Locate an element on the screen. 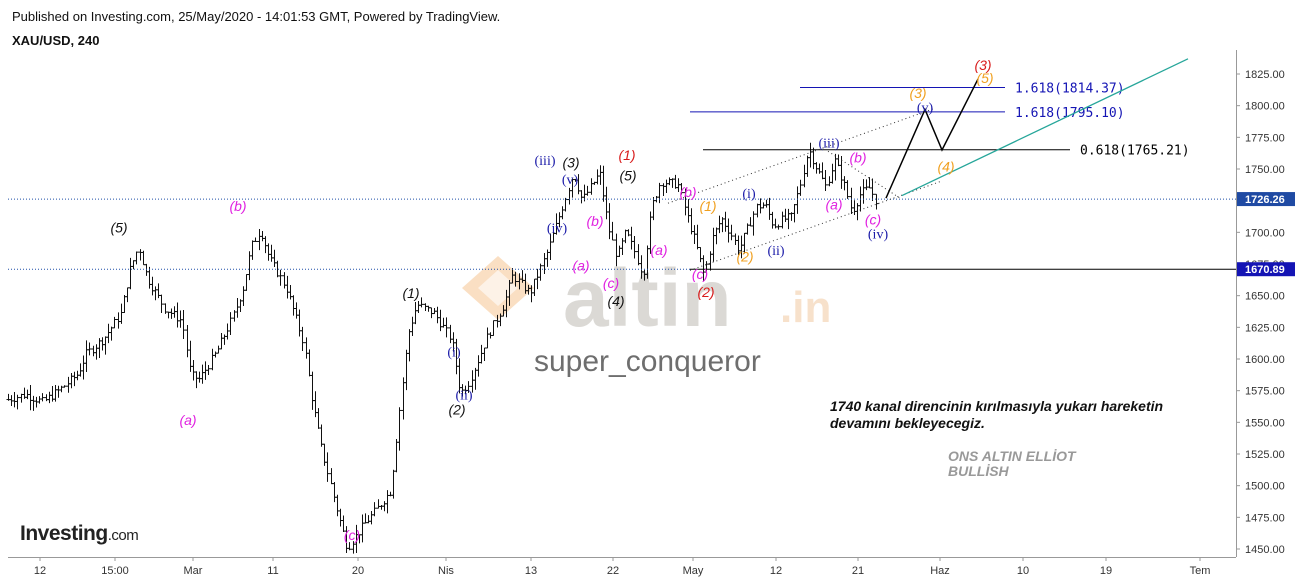 The height and width of the screenshot is (583, 1299). x-tick-label: 13 is located at coordinates (531, 571).